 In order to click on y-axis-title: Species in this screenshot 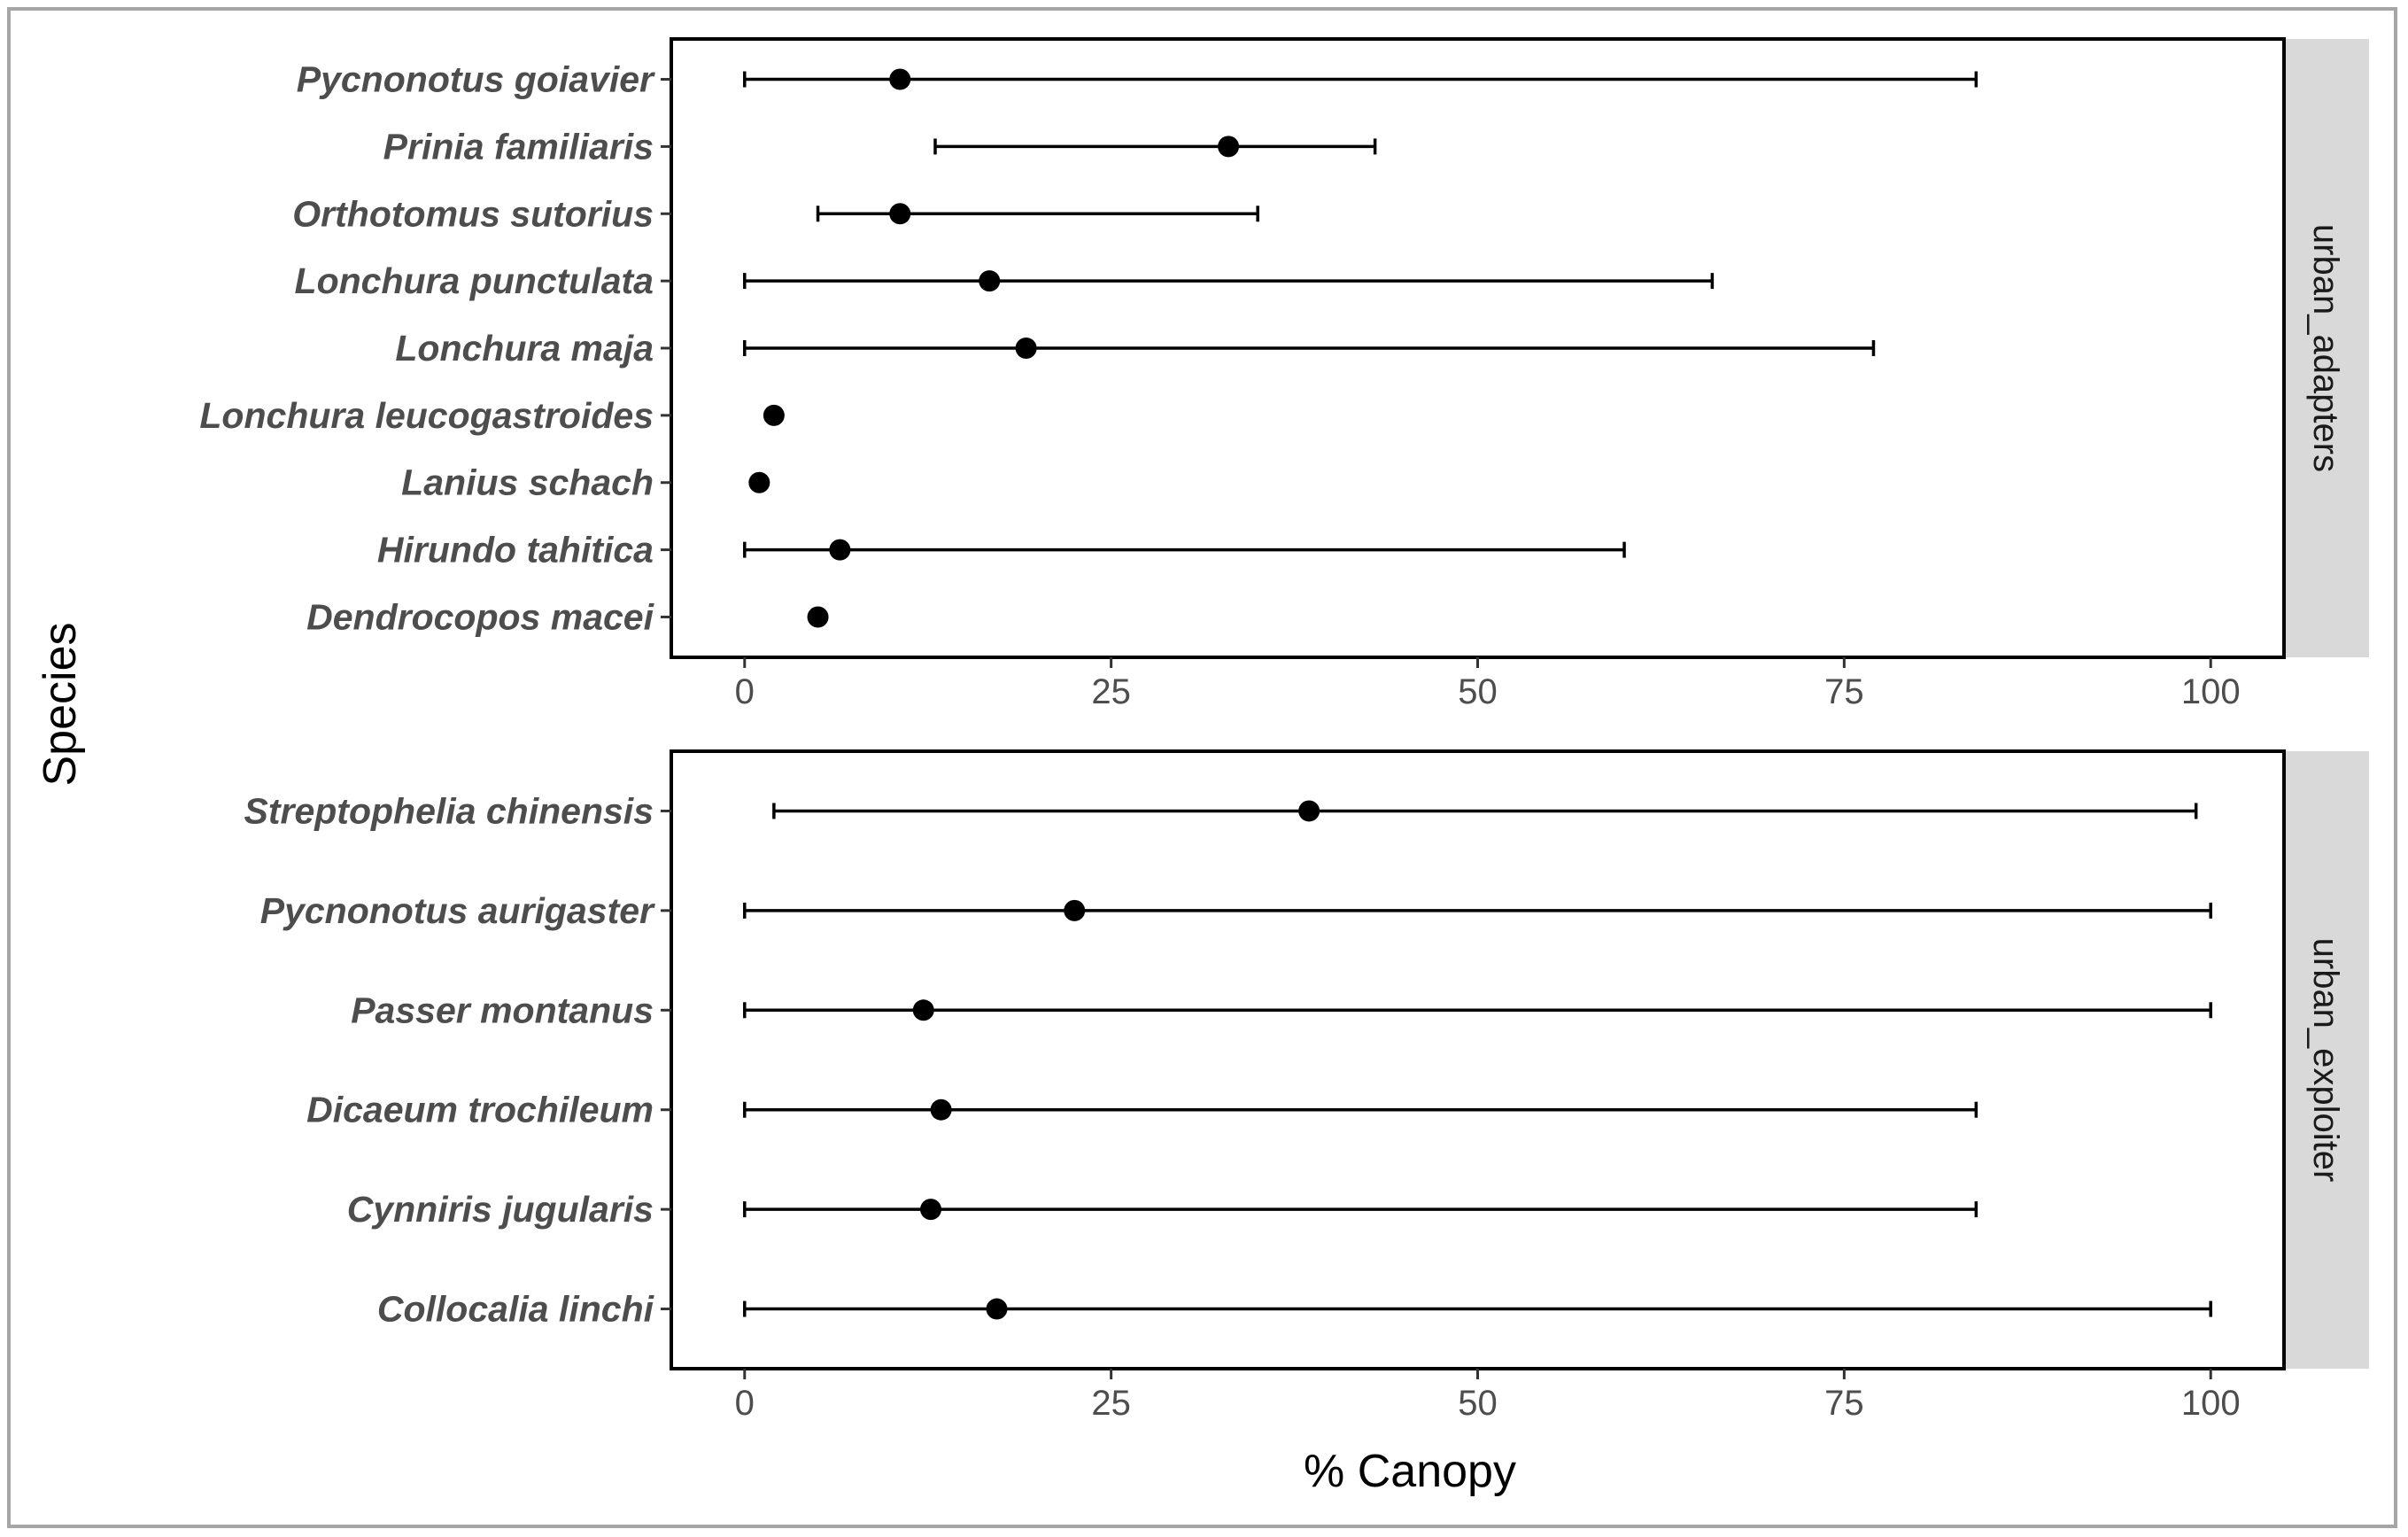, I will do `click(60, 705)`.